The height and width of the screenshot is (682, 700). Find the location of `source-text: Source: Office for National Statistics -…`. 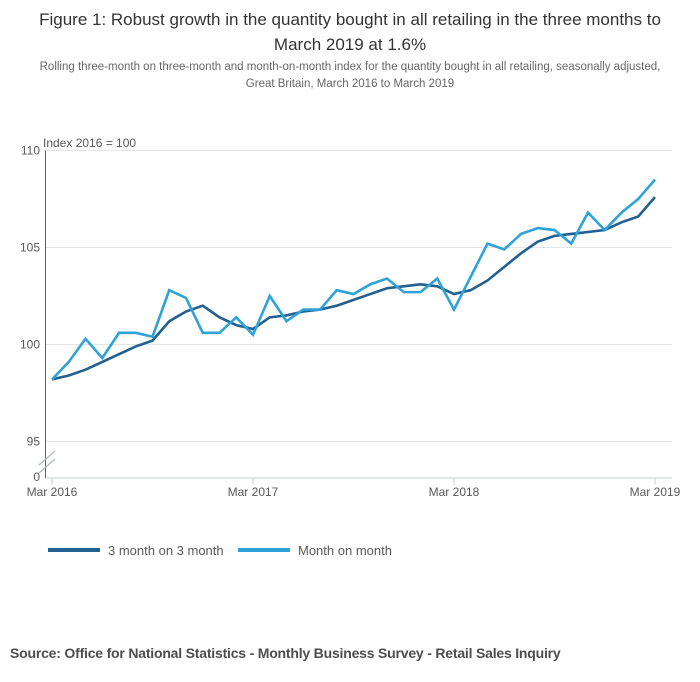

source-text: Source: Office for National Statistics -… is located at coordinates (285, 653).